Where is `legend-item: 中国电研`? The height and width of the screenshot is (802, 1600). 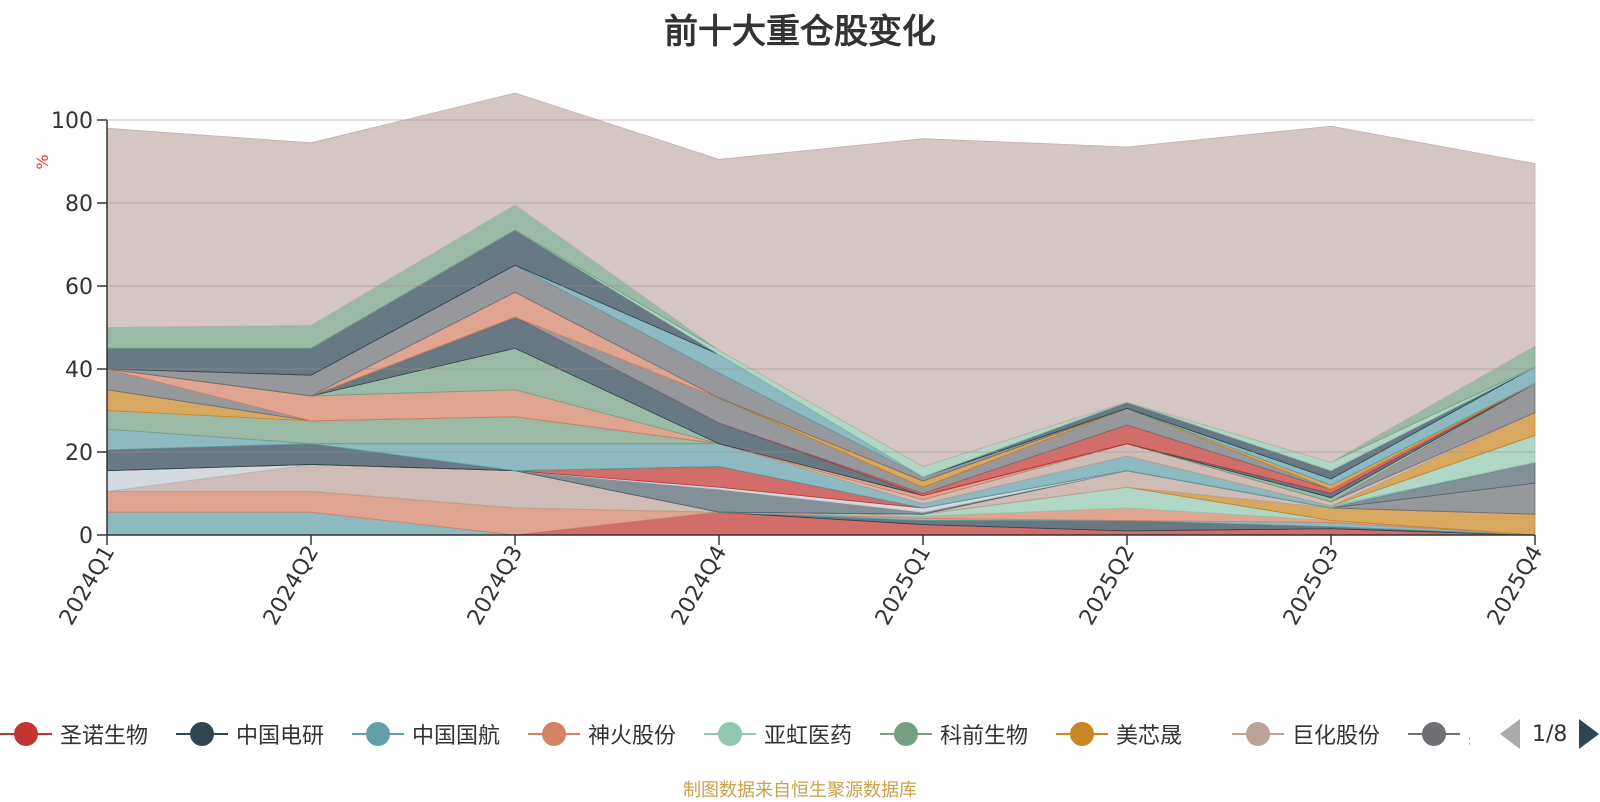
legend-item: 中国电研 is located at coordinates (250, 734).